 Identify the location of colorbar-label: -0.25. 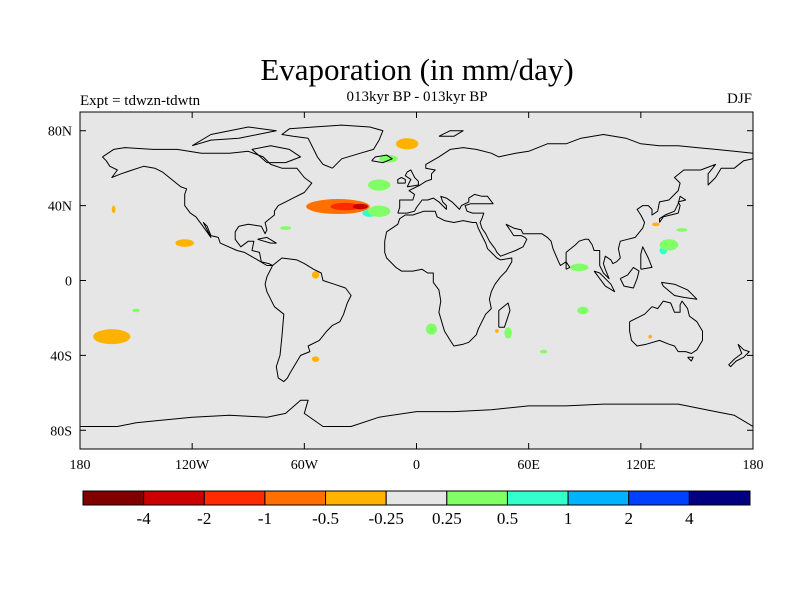
(385, 518).